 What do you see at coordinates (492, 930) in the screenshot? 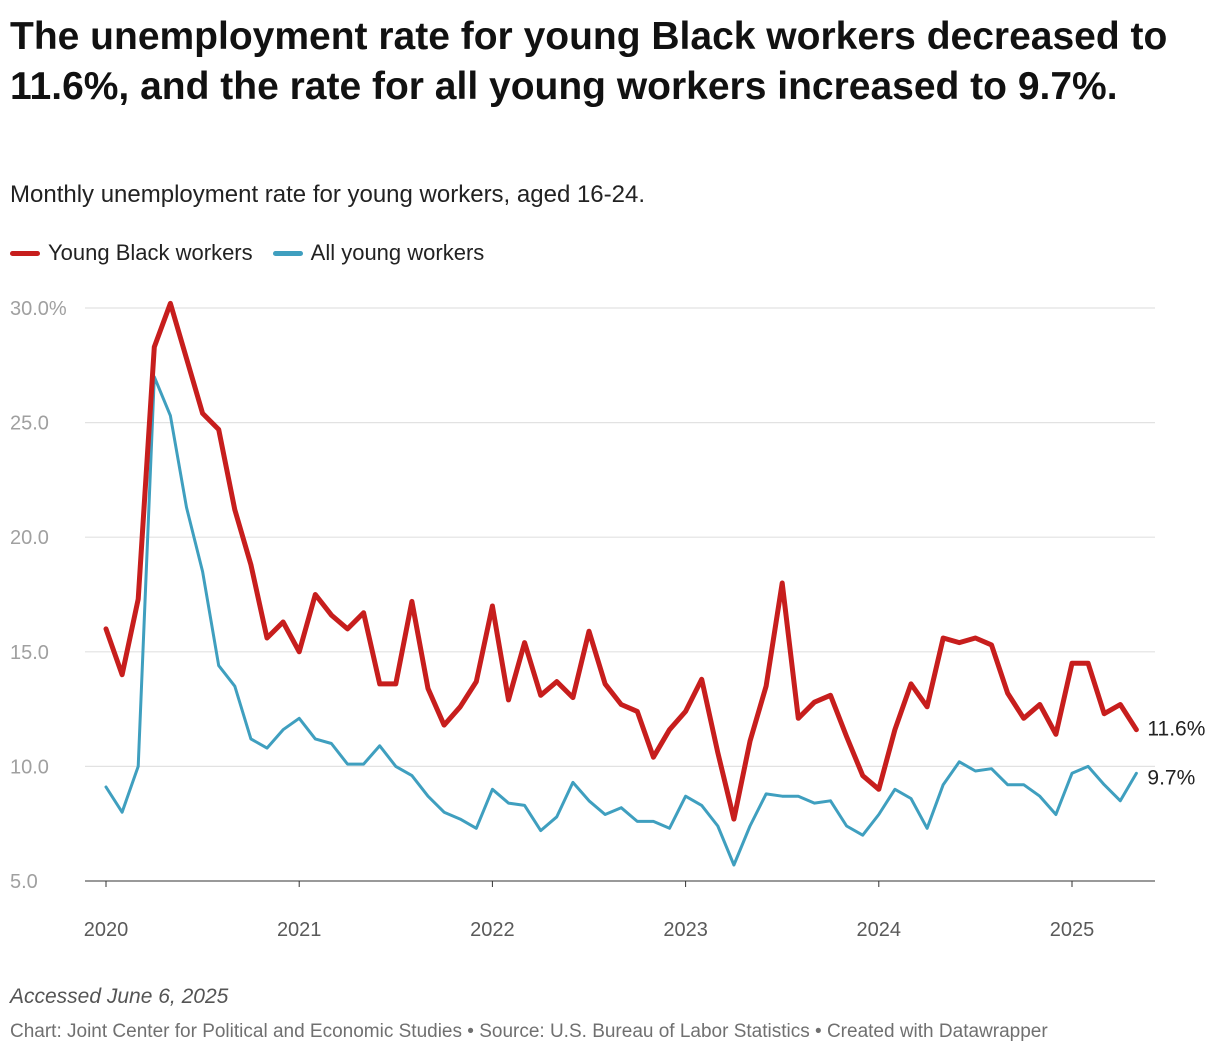
I see `x-tick-label: 2022` at bounding box center [492, 930].